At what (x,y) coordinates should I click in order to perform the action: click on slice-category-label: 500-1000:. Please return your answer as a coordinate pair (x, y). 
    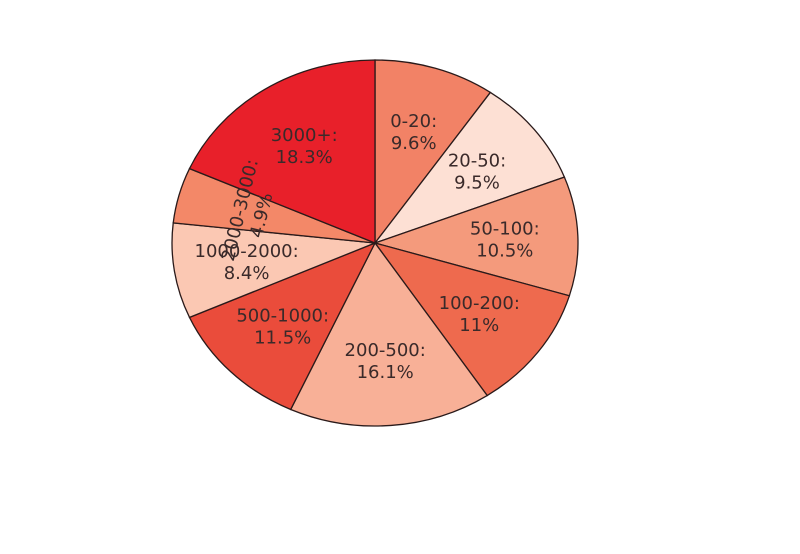
    Looking at the image, I should click on (282, 315).